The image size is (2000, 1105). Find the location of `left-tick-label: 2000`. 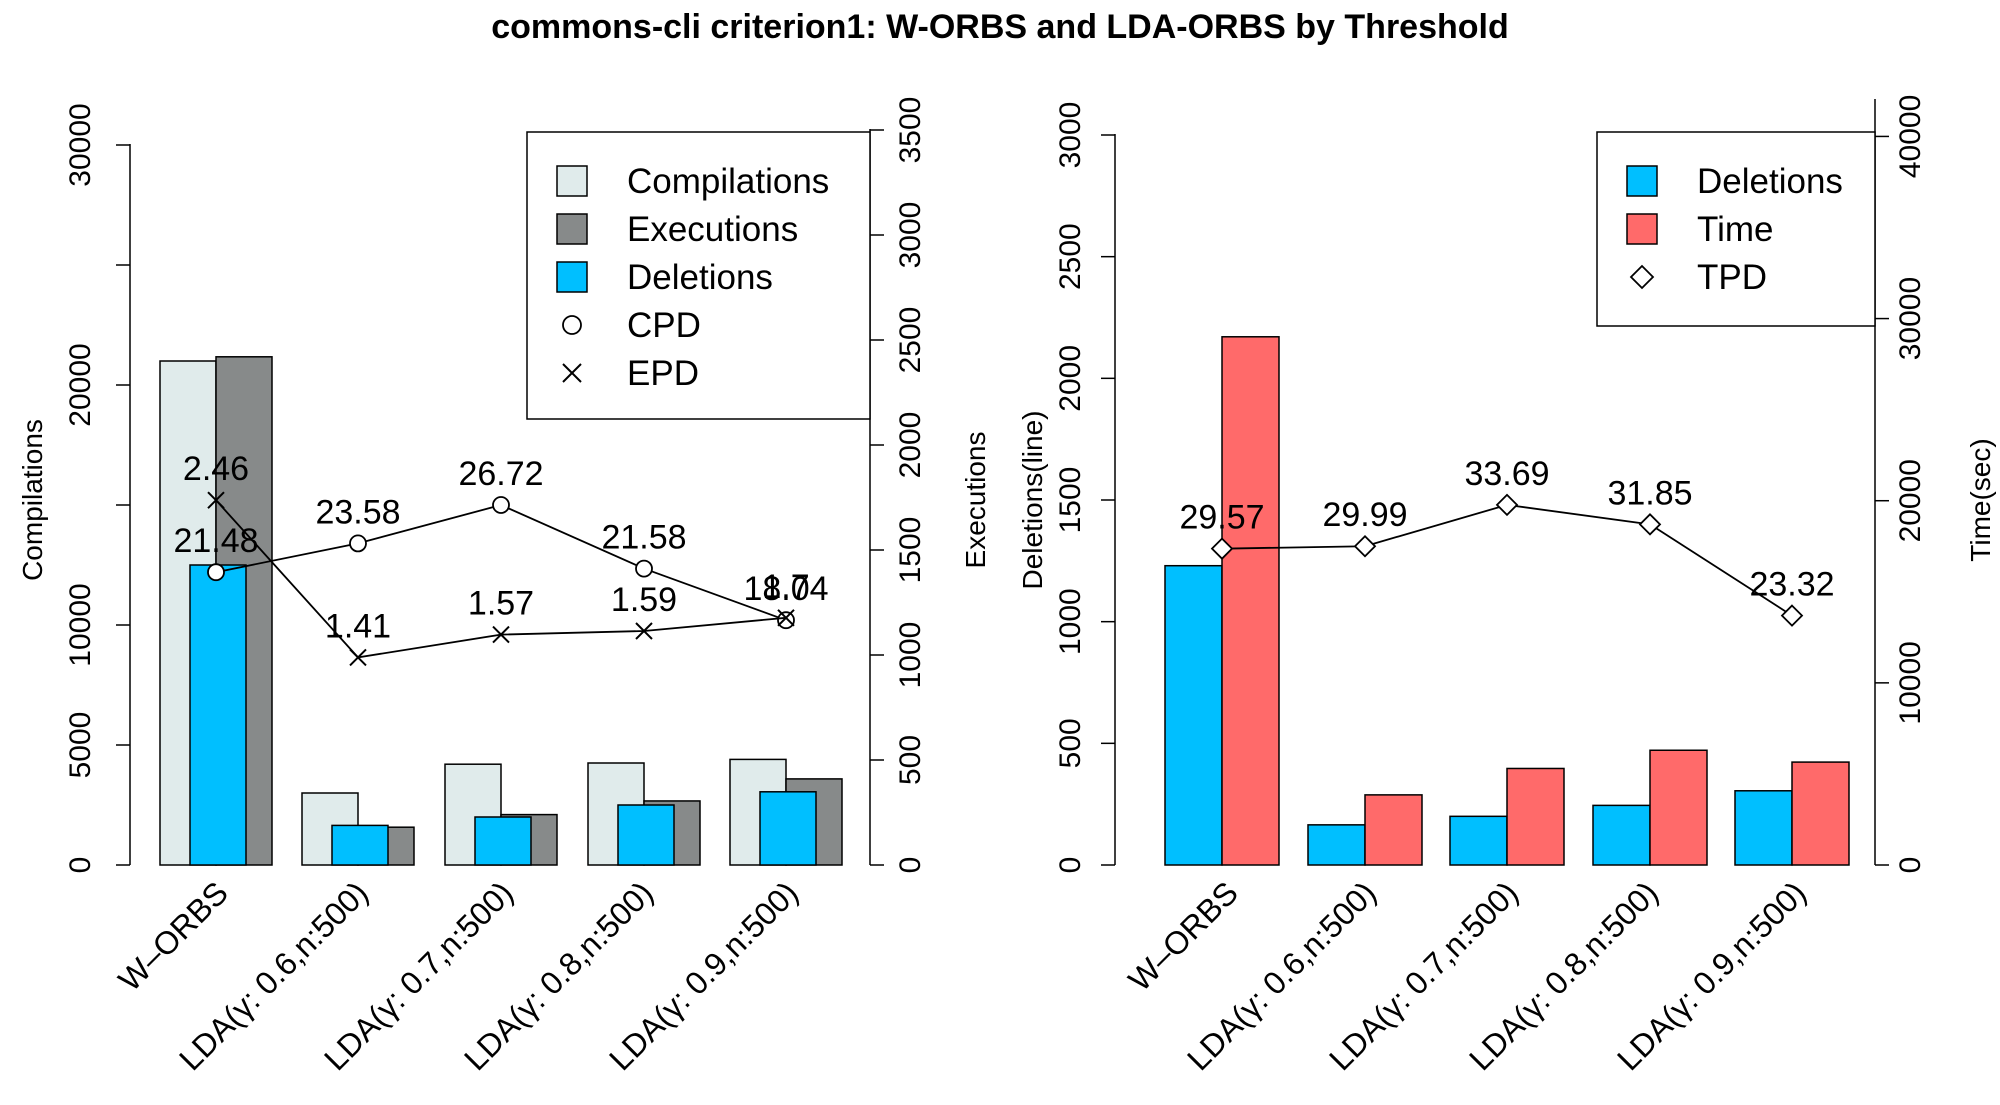

left-tick-label: 2000 is located at coordinates (1070, 378).